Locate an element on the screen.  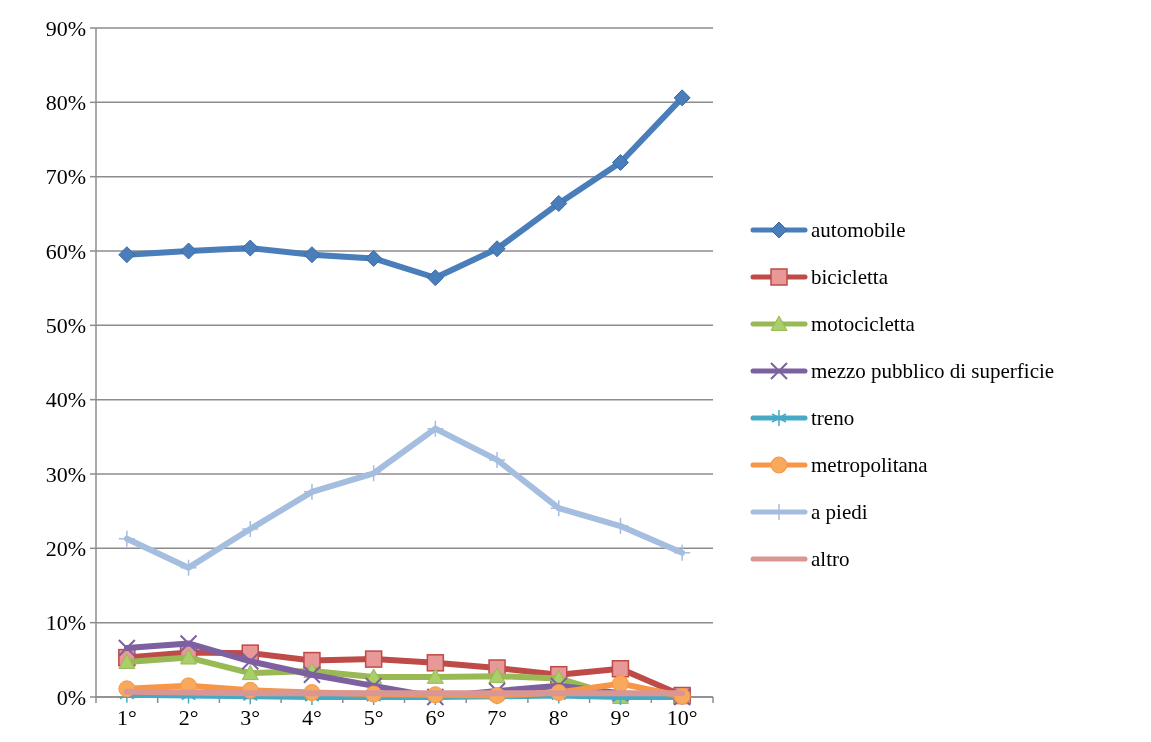
y-tick-label: 60% is located at coordinates (65, 251).